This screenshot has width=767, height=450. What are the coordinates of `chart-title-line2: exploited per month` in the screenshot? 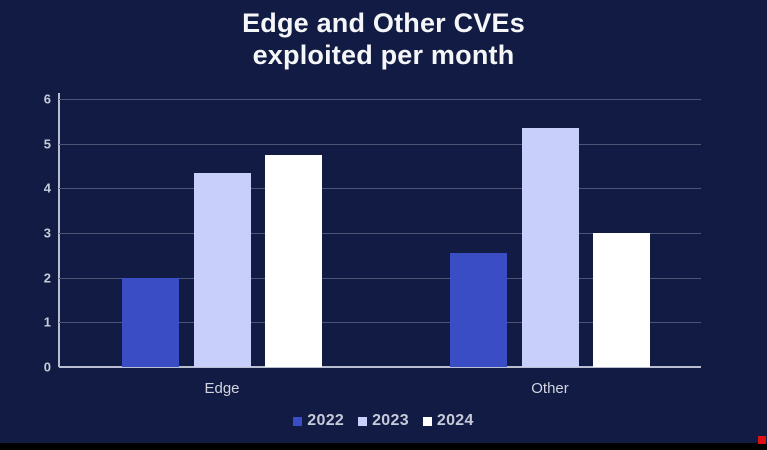 It's located at (383, 54).